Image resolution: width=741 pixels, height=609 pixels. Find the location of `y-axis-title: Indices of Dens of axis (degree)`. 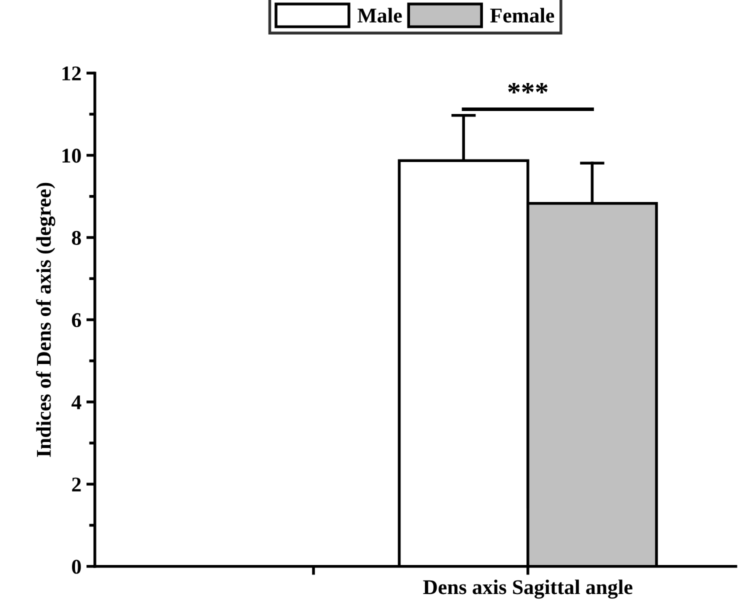

y-axis-title: Indices of Dens of axis (degree) is located at coordinates (46, 319).